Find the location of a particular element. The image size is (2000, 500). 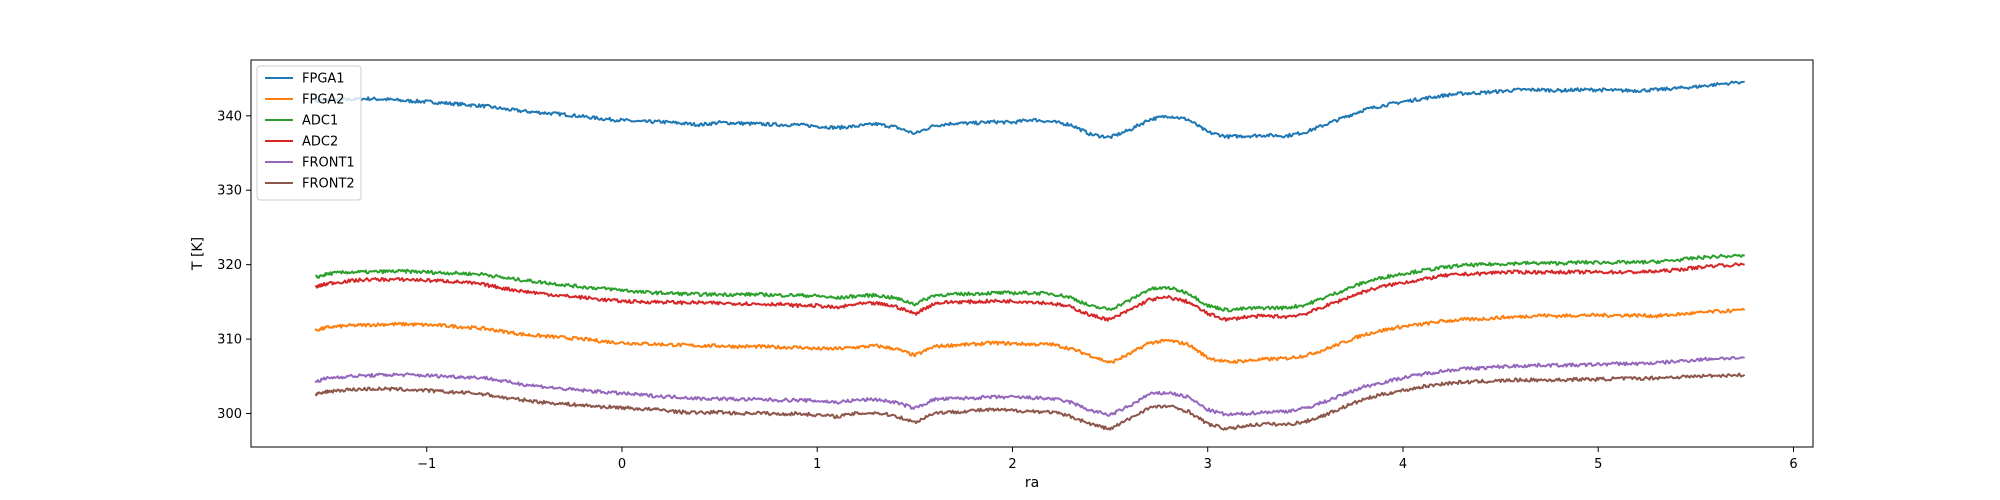

series-line-adc1 is located at coordinates (1030, 283).